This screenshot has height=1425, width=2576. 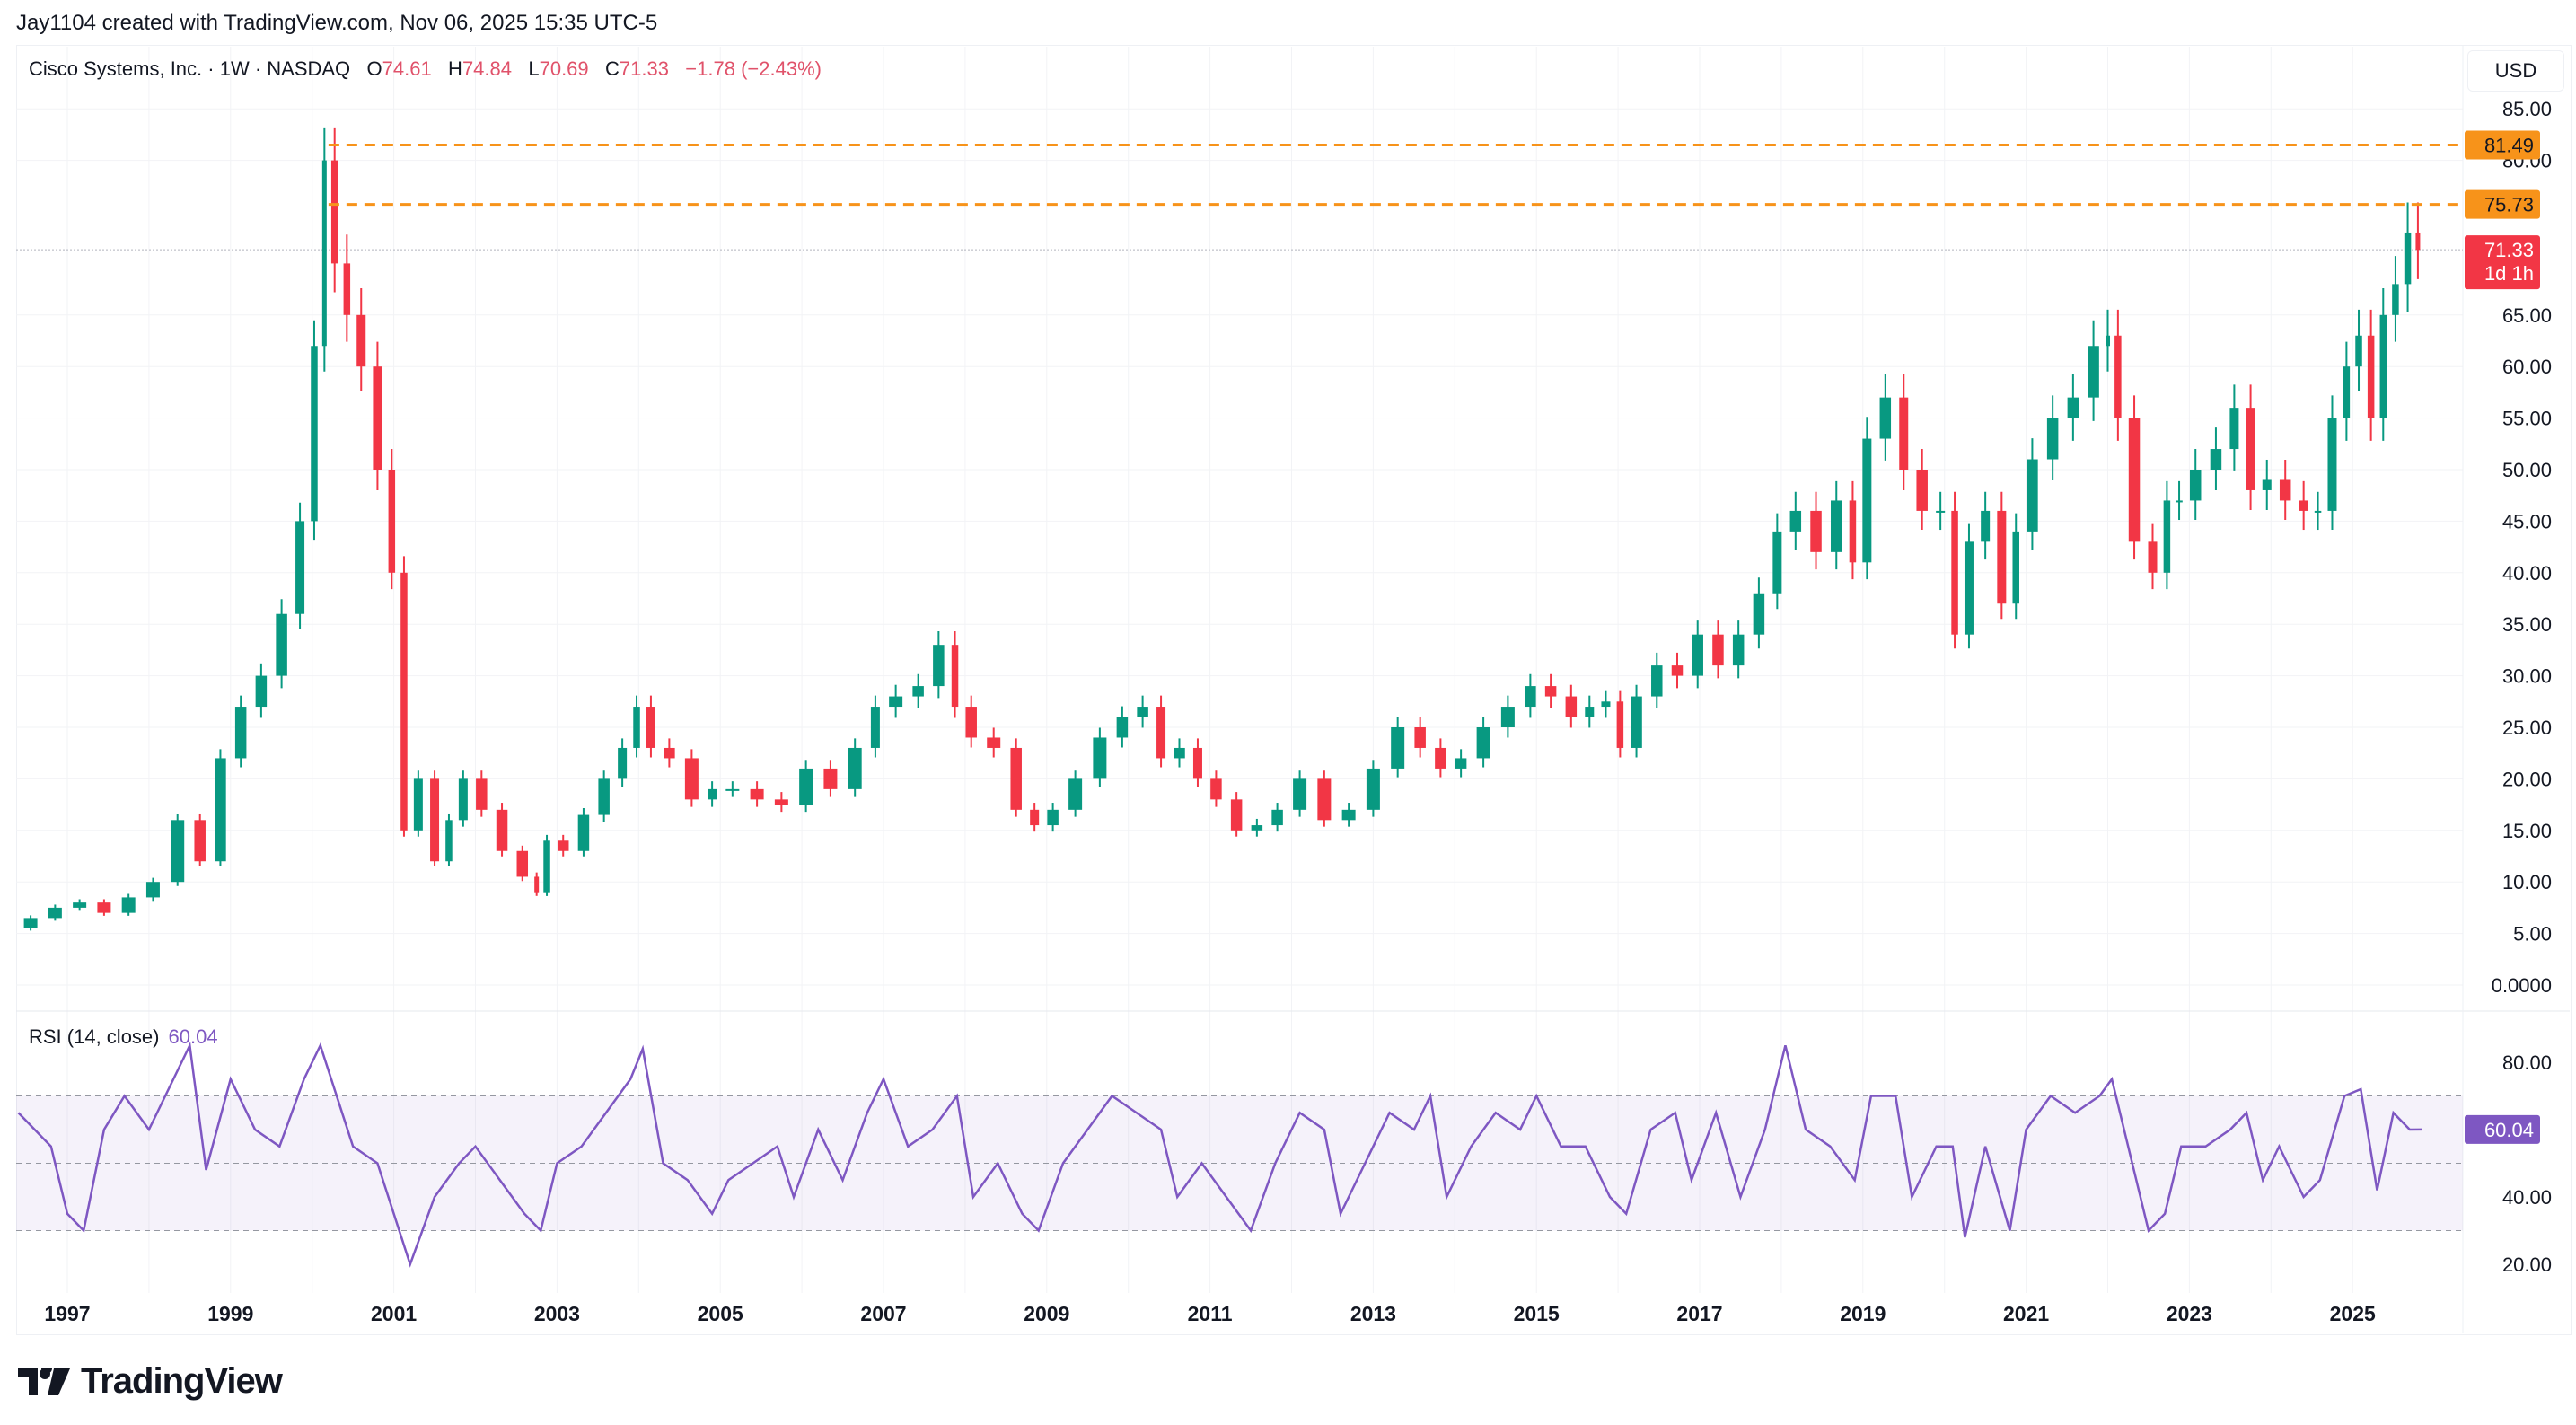 I want to click on price-tick-label: 0.0000, so click(x=2522, y=985).